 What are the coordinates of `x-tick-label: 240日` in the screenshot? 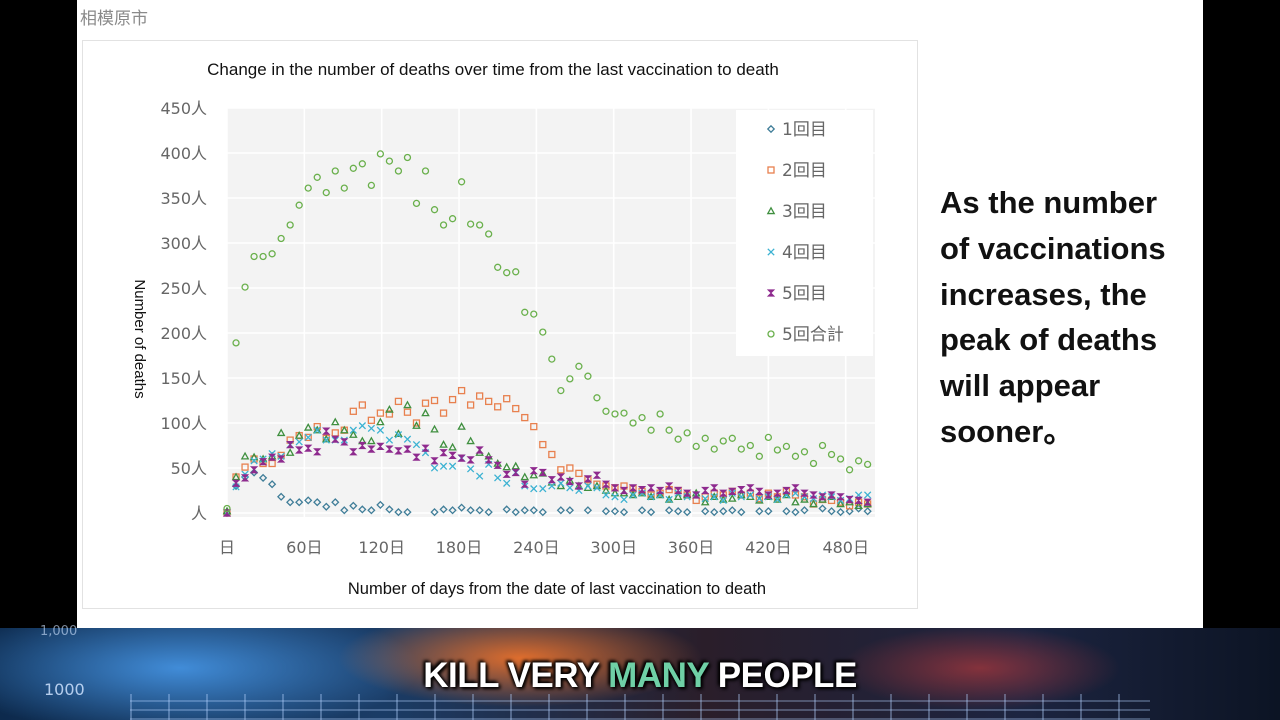 It's located at (536, 547).